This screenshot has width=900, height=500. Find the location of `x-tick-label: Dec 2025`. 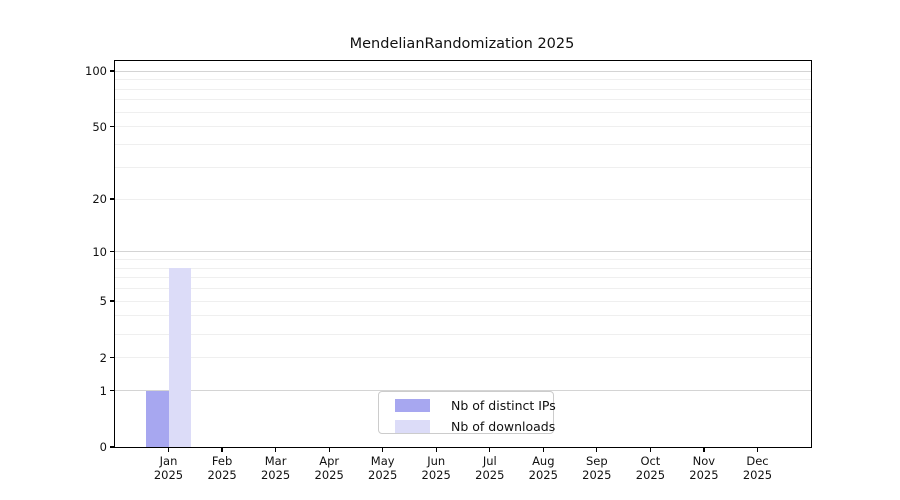

x-tick-label: Dec 2025 is located at coordinates (758, 468).